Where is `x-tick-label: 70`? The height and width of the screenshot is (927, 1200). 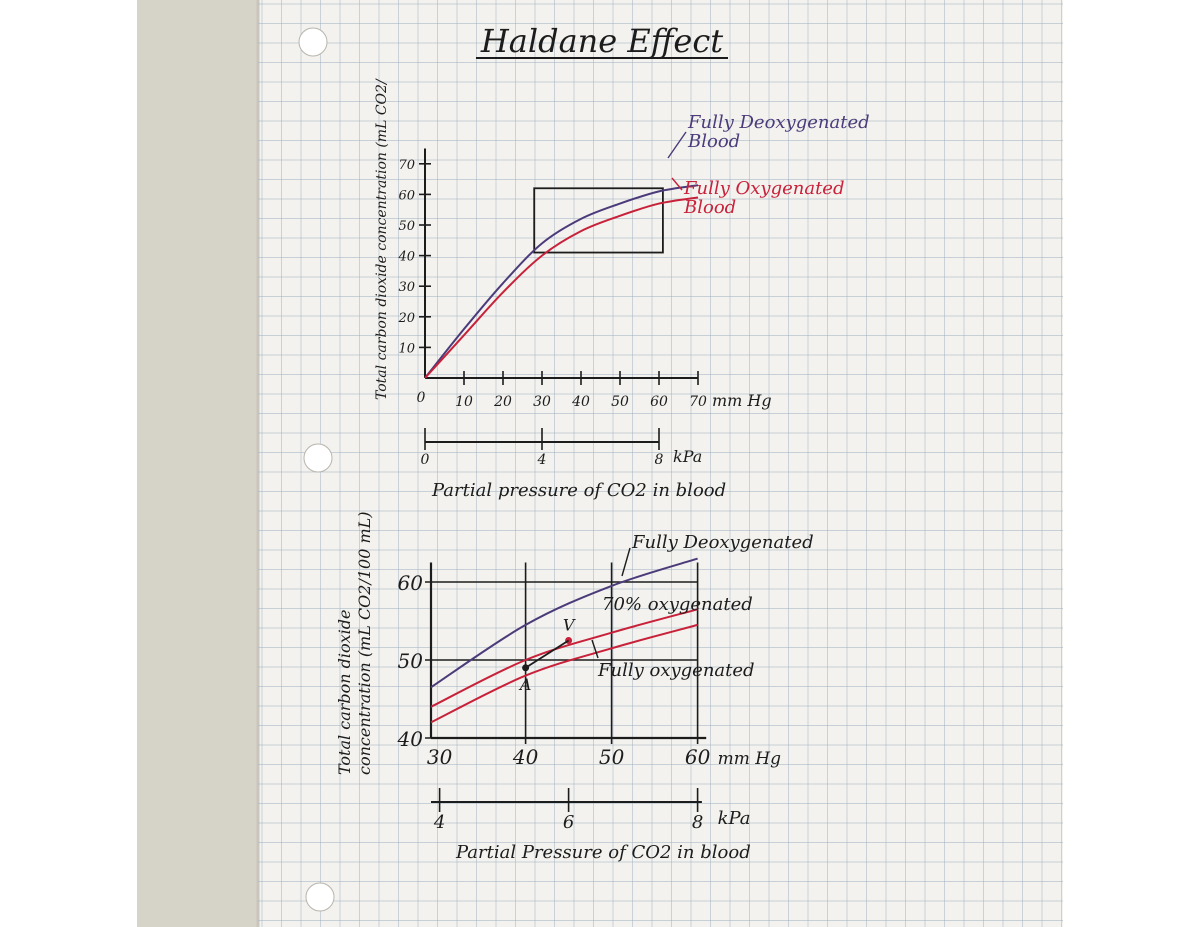 x-tick-label: 70 is located at coordinates (698, 402).